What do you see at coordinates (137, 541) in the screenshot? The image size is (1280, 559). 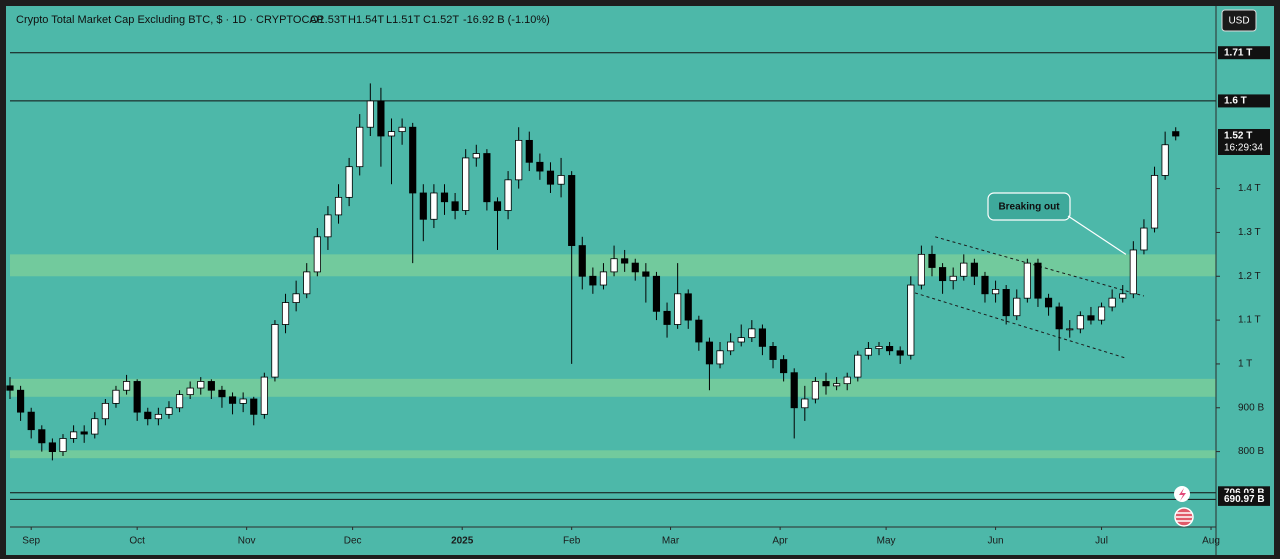 I see `x-tick-label: Oct` at bounding box center [137, 541].